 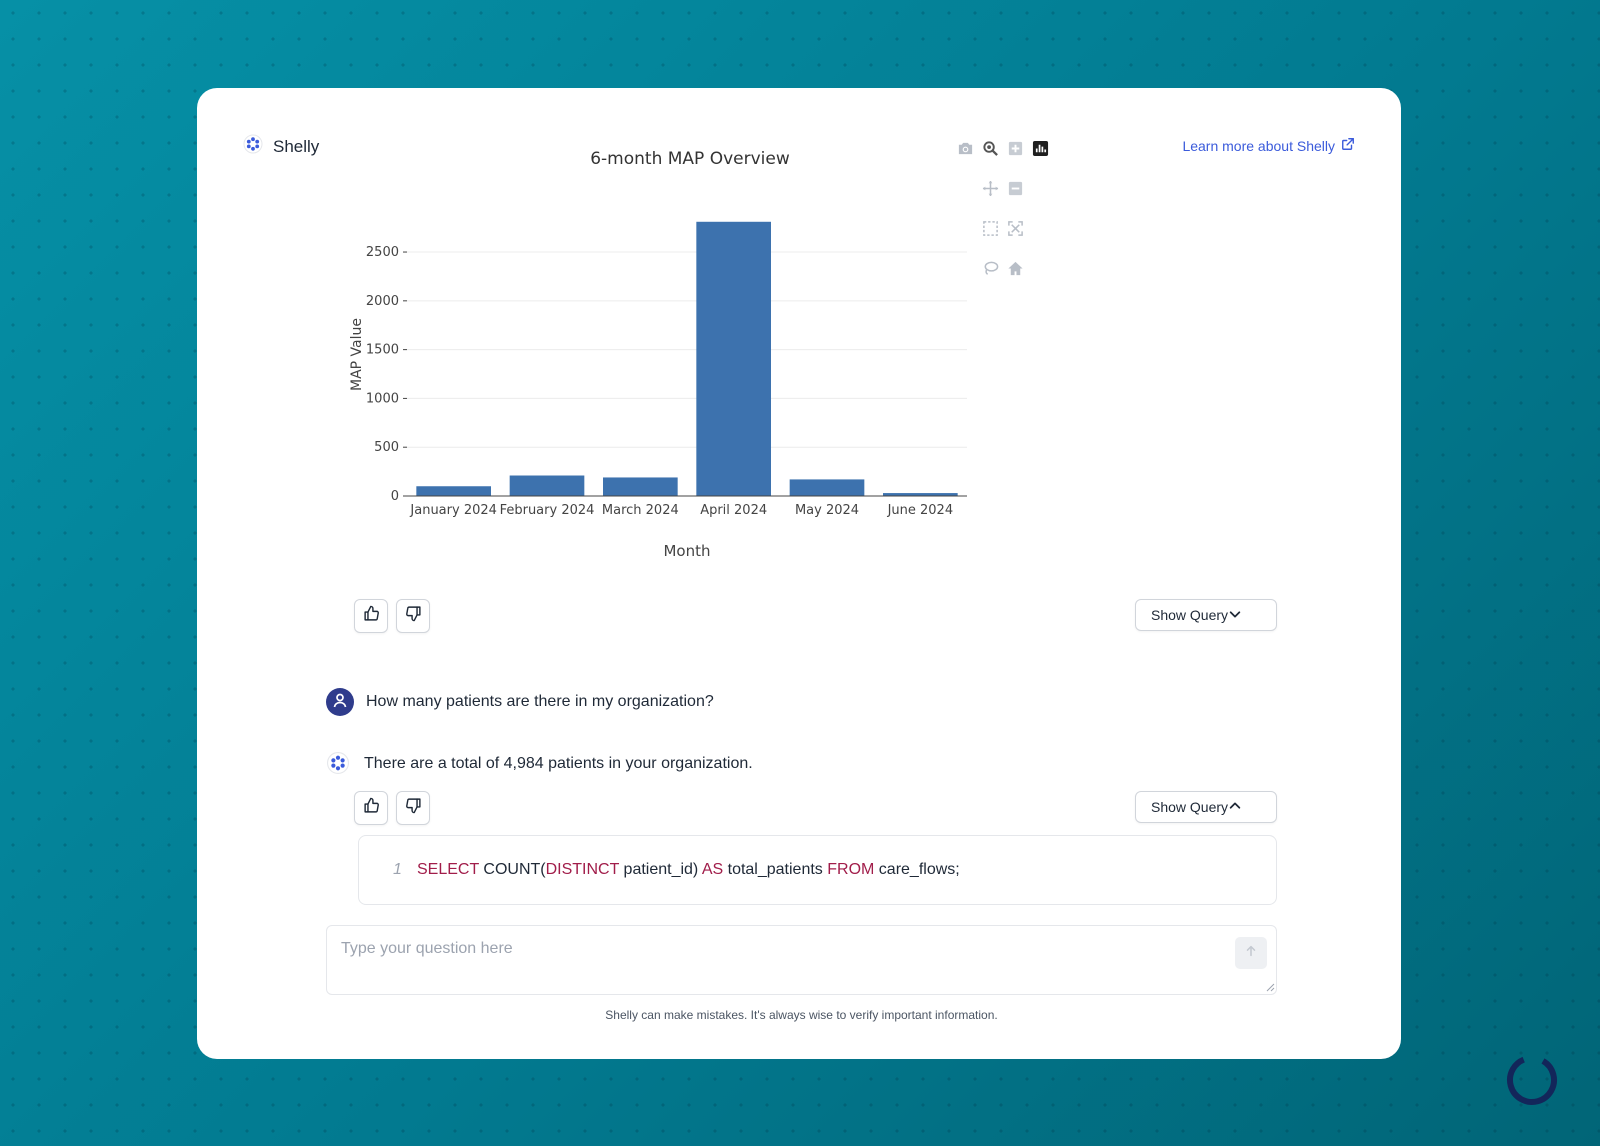 I want to click on chevron-up-icon, so click(x=1235, y=807).